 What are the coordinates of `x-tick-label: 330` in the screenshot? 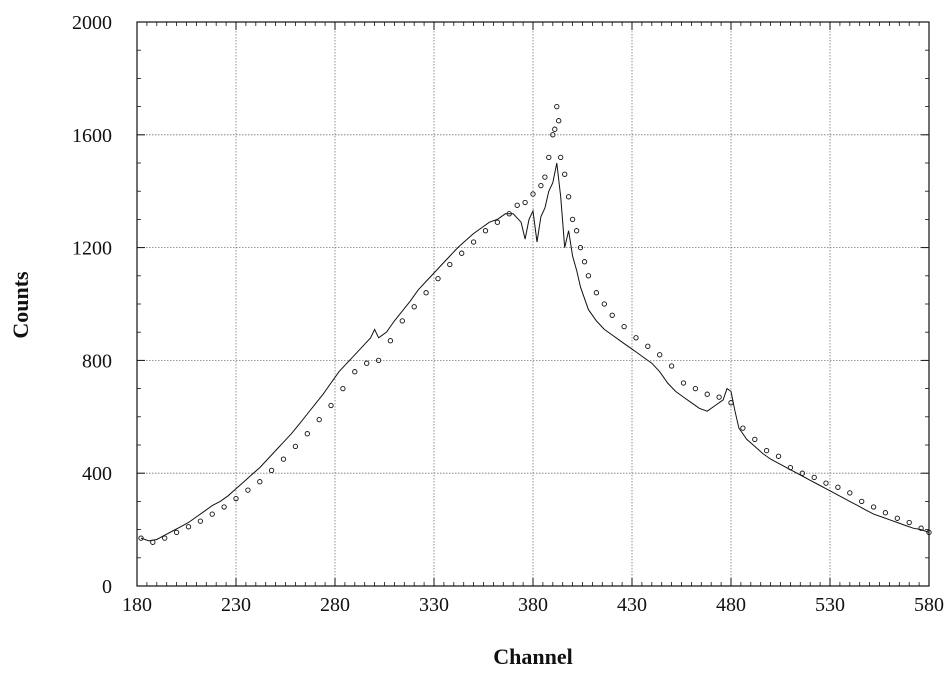 It's located at (434, 605).